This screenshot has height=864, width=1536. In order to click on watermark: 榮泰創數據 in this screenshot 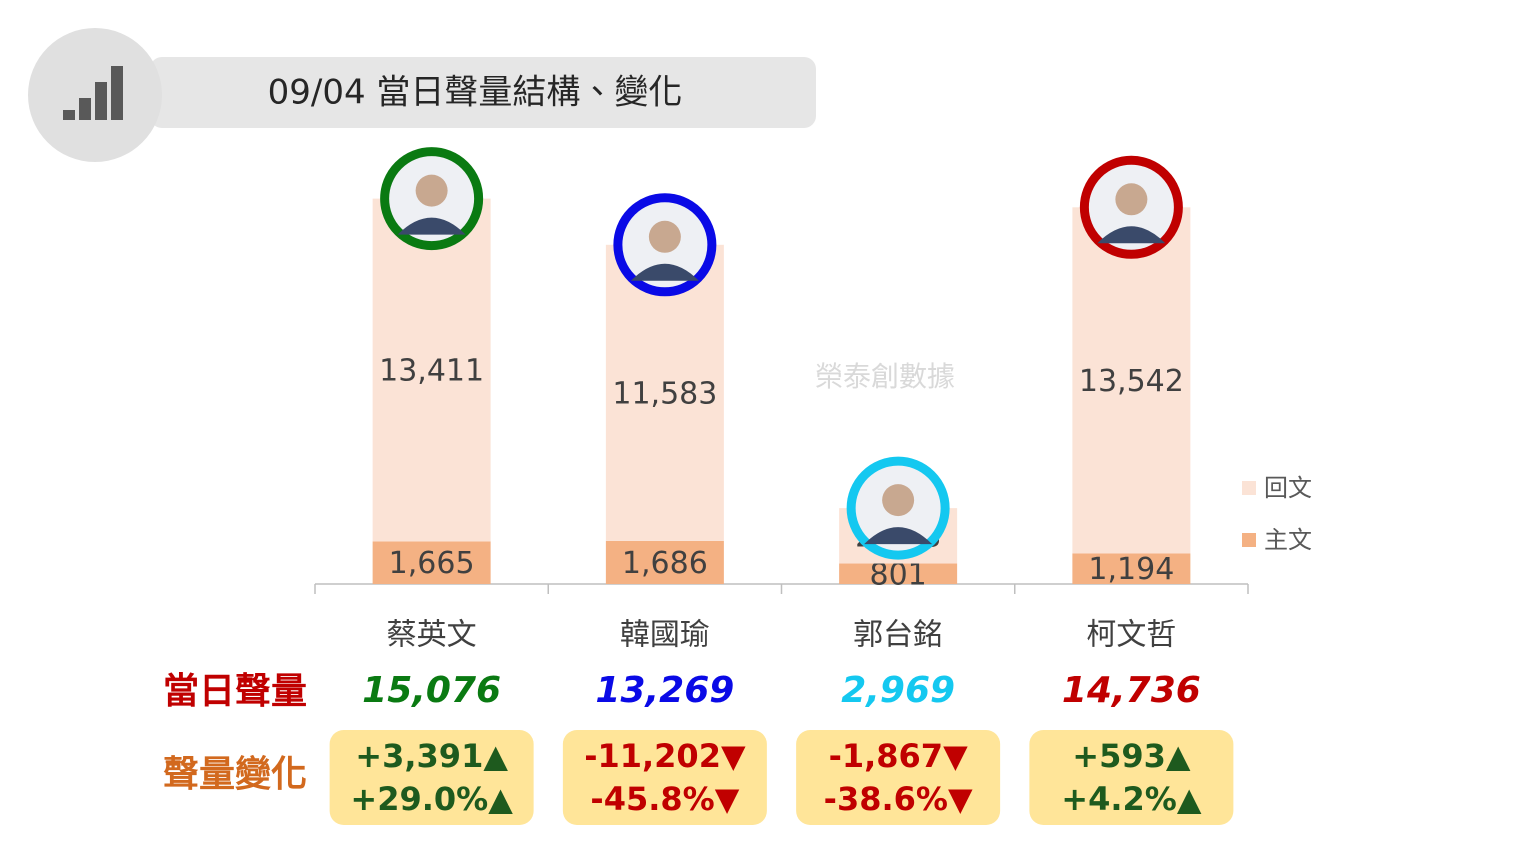, I will do `click(885, 376)`.